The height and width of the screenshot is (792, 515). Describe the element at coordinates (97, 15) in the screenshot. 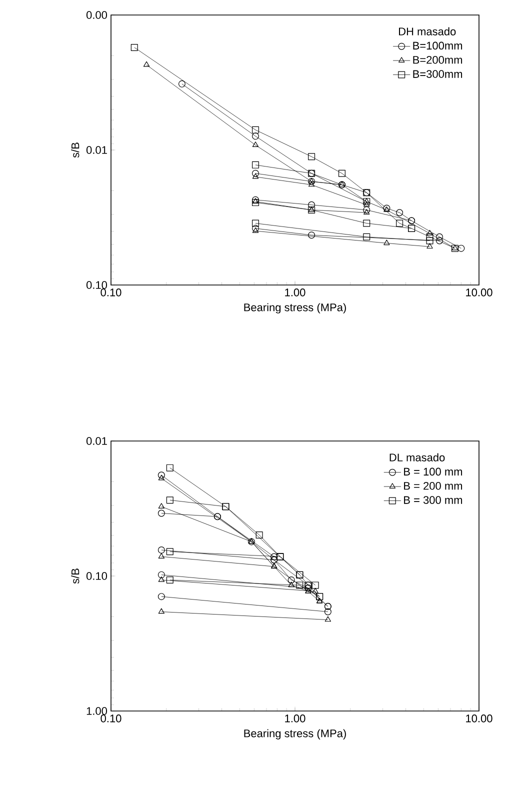

I see `y-tick-label: 0.00` at that location.